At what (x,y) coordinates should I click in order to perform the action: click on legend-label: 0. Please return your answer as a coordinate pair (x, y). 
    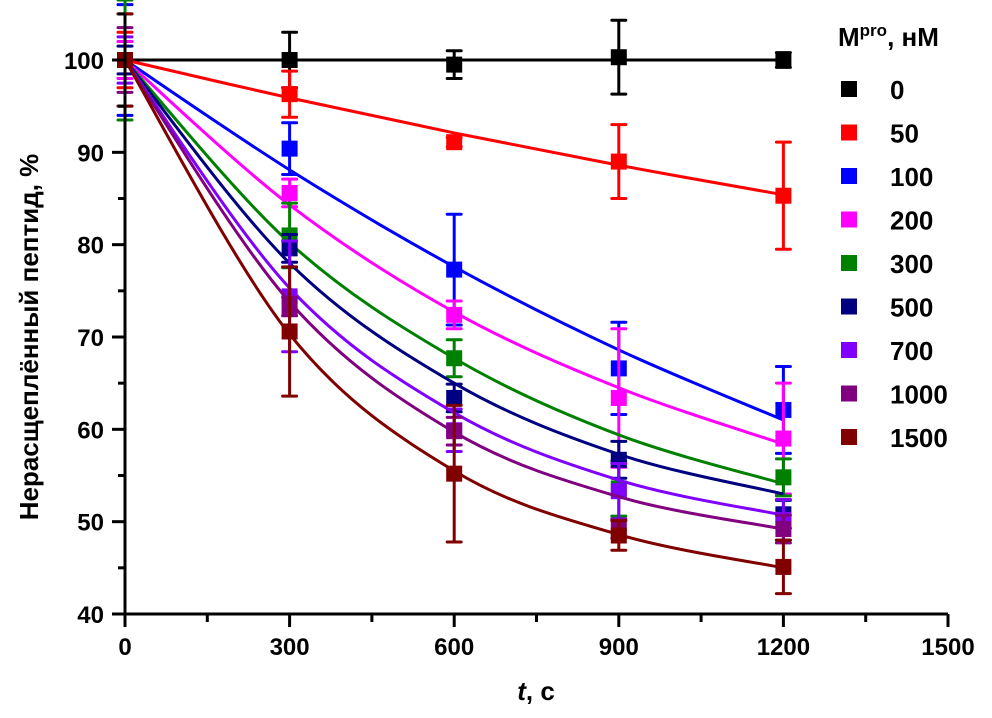
    Looking at the image, I should click on (897, 90).